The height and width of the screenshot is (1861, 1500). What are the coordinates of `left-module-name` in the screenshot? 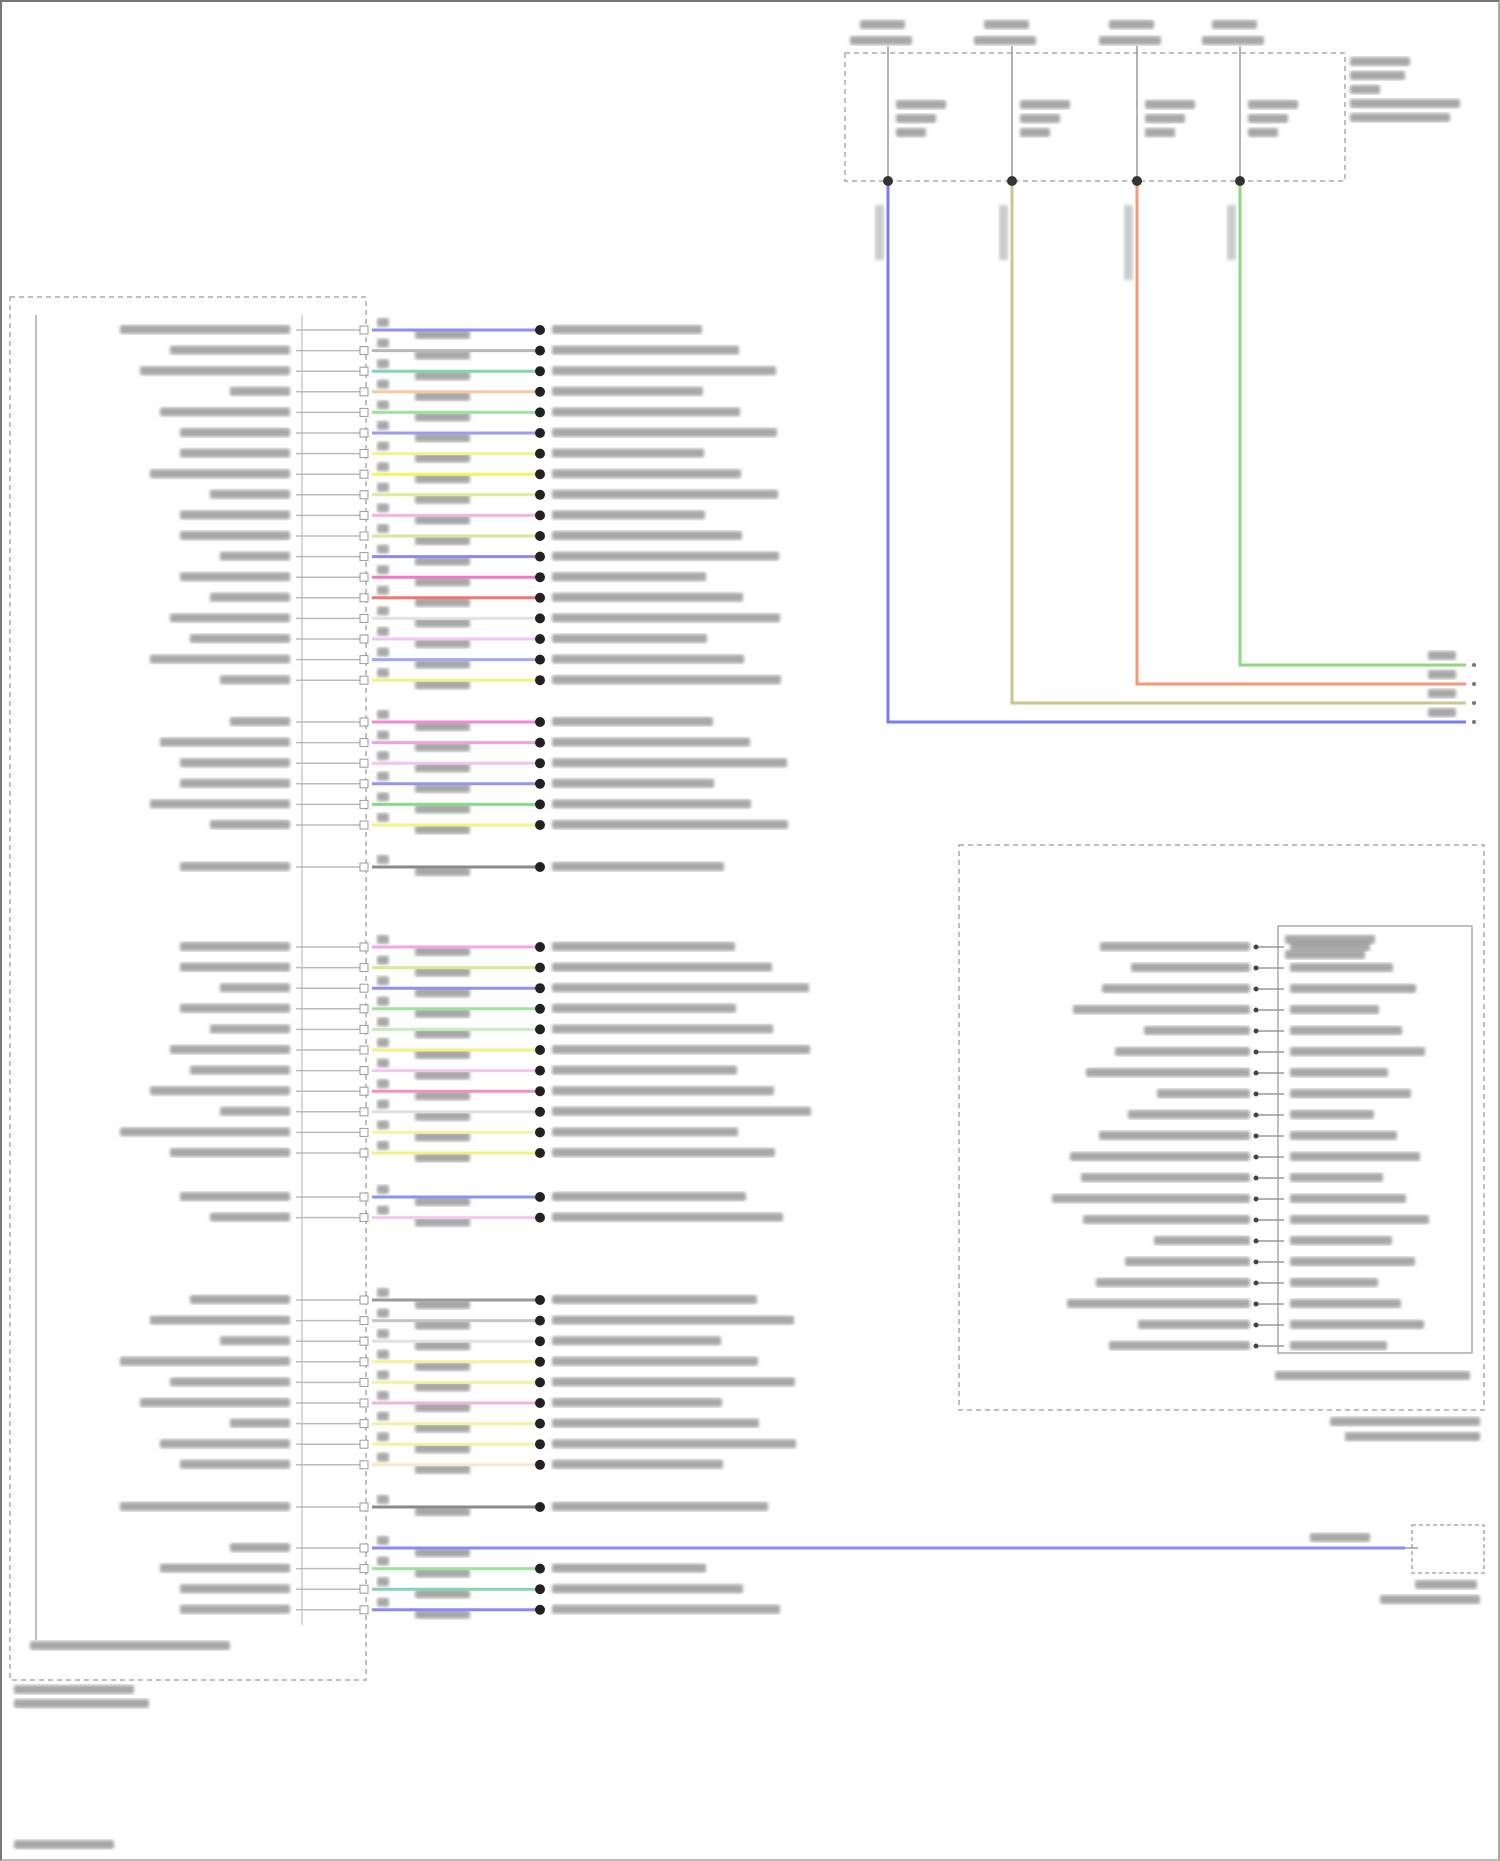 It's located at (130, 1645).